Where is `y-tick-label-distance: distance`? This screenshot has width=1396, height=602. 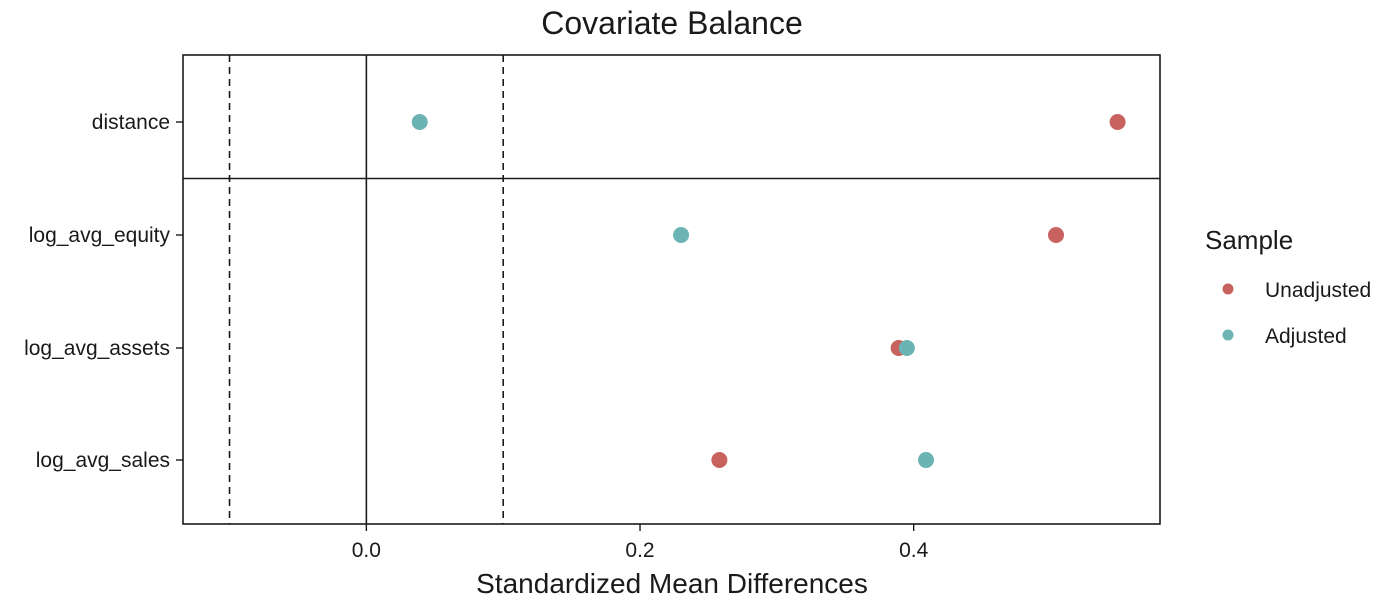 y-tick-label-distance: distance is located at coordinates (131, 122).